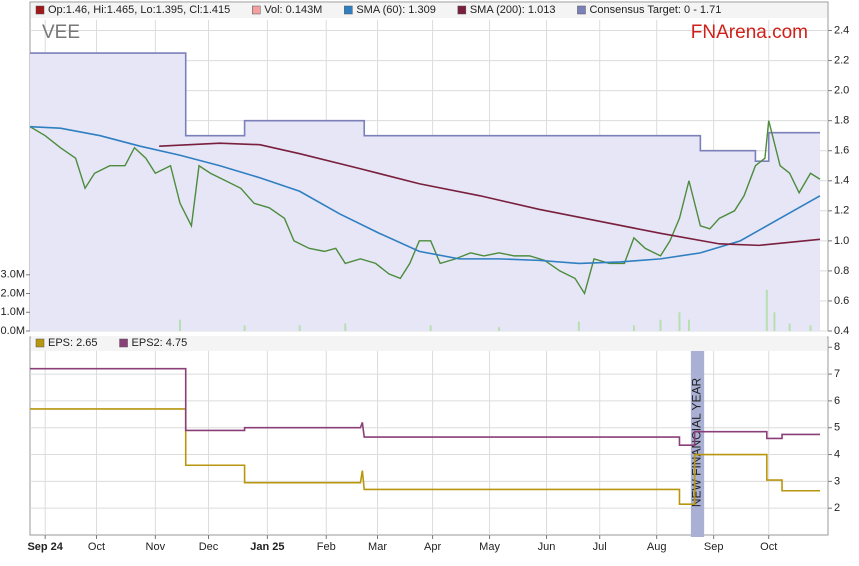 This screenshot has width=859, height=566. I want to click on y-tick-label: 0.8, so click(841, 271).